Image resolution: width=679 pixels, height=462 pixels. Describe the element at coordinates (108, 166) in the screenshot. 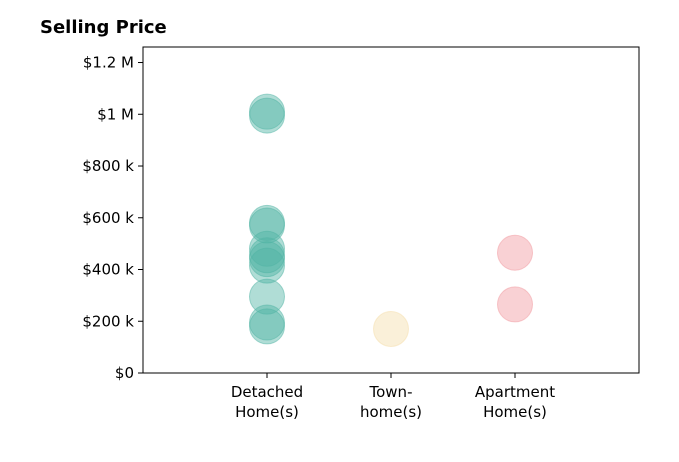

I see `y-tick-label: $800 k` at that location.